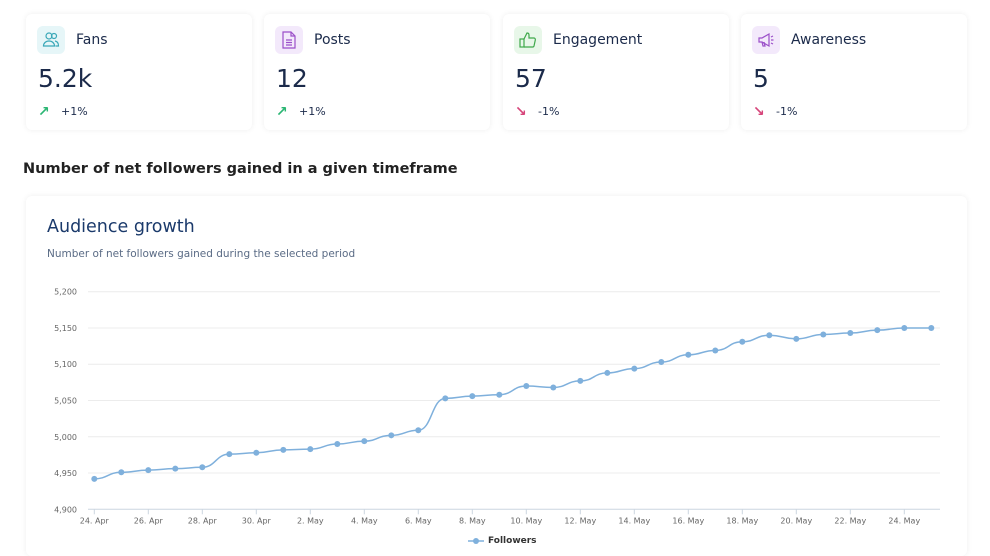  I want to click on card-value: 5, so click(761, 78).